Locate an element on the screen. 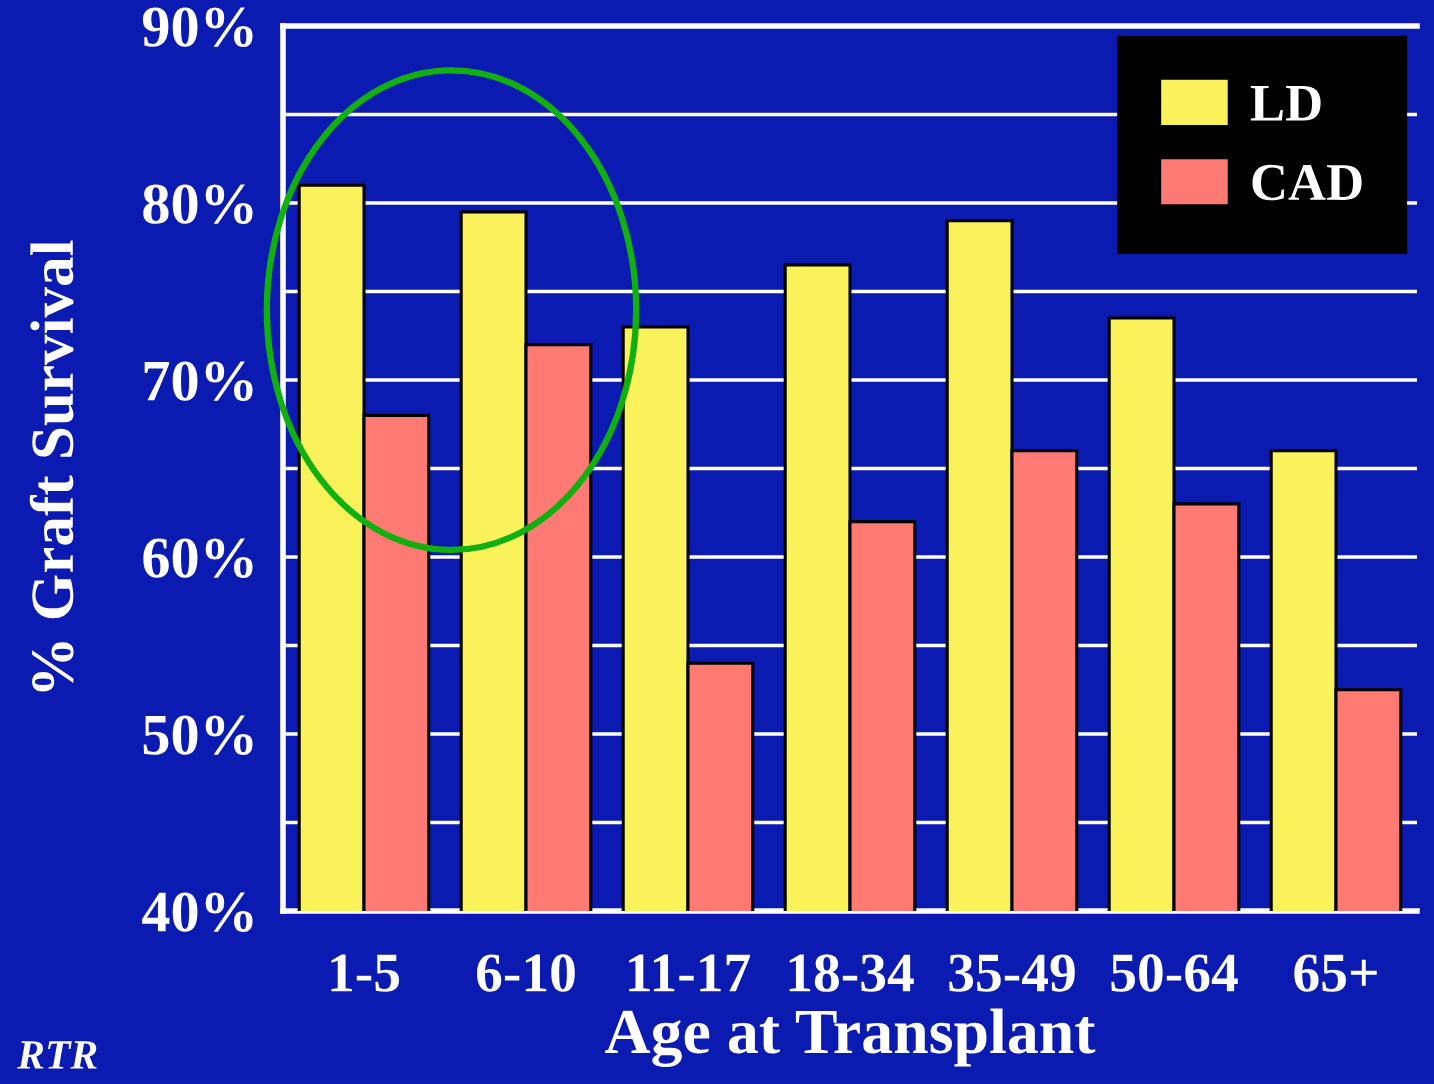  x-axis-title: Age at Transplant is located at coordinates (850, 1038).